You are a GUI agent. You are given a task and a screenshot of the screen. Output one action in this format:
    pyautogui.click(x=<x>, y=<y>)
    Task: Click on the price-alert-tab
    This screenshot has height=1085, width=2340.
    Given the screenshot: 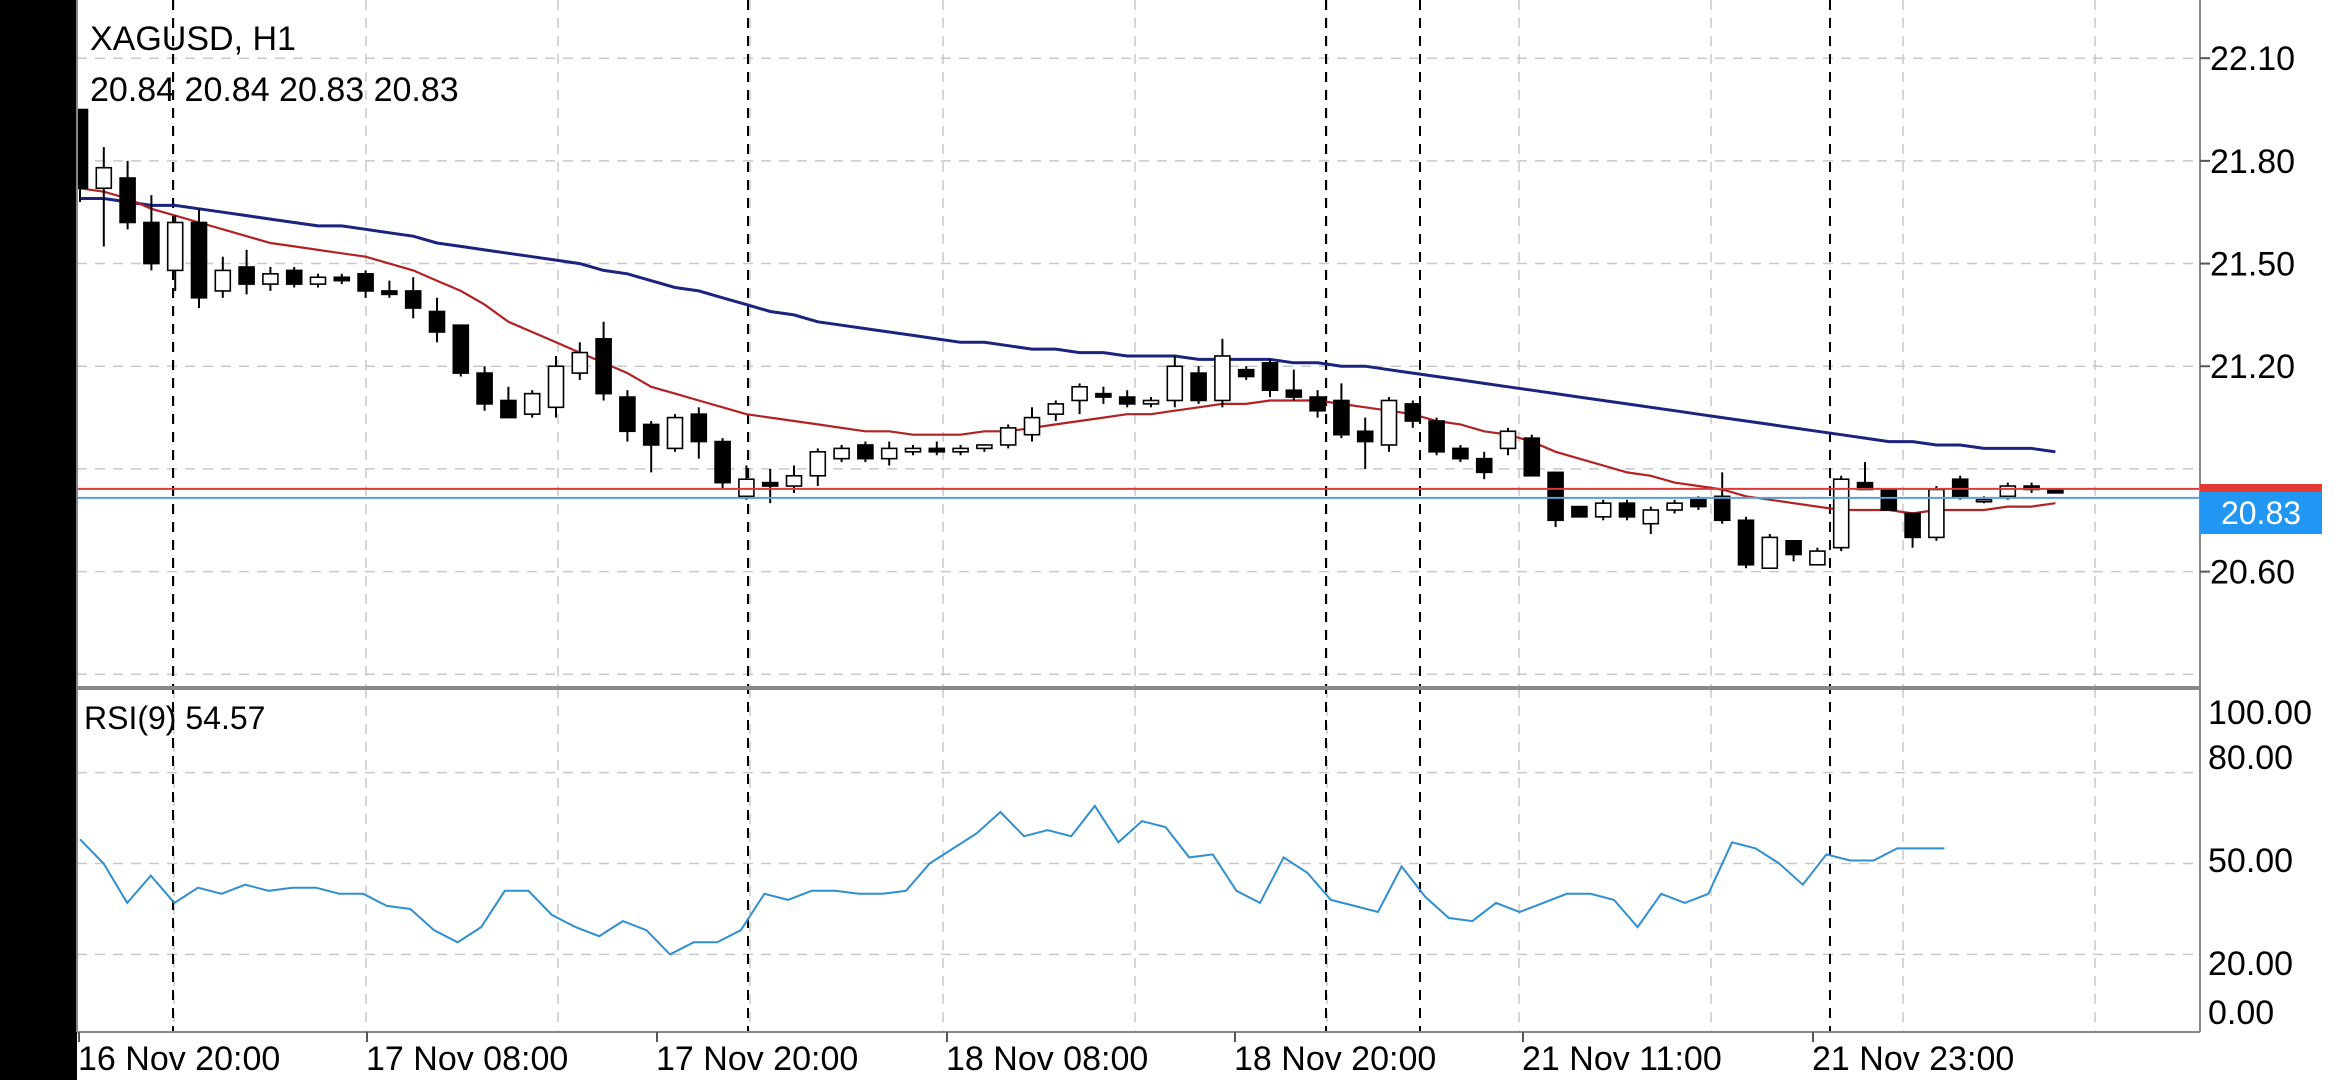 What is the action you would take?
    pyautogui.click(x=2261, y=488)
    